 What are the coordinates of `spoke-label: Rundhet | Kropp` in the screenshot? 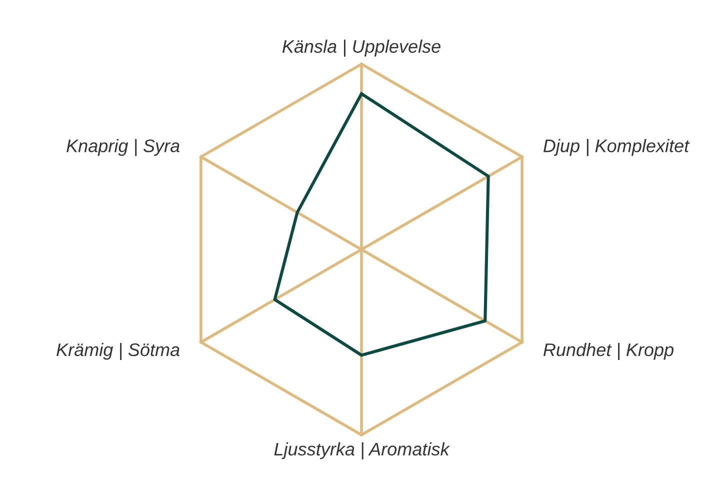 It's located at (608, 351).